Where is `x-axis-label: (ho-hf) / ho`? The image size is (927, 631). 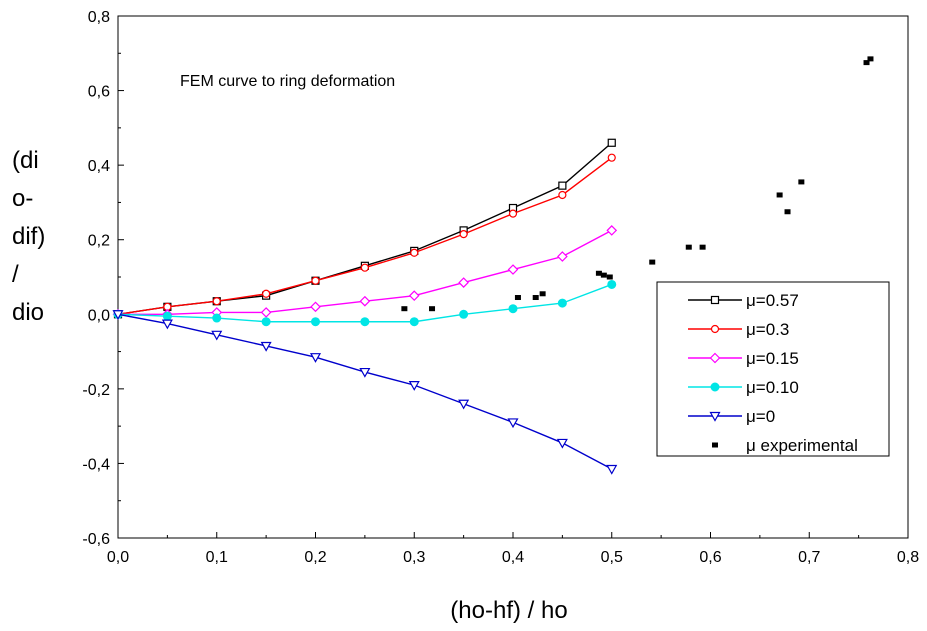
x-axis-label: (ho-hf) / ho is located at coordinates (508, 610).